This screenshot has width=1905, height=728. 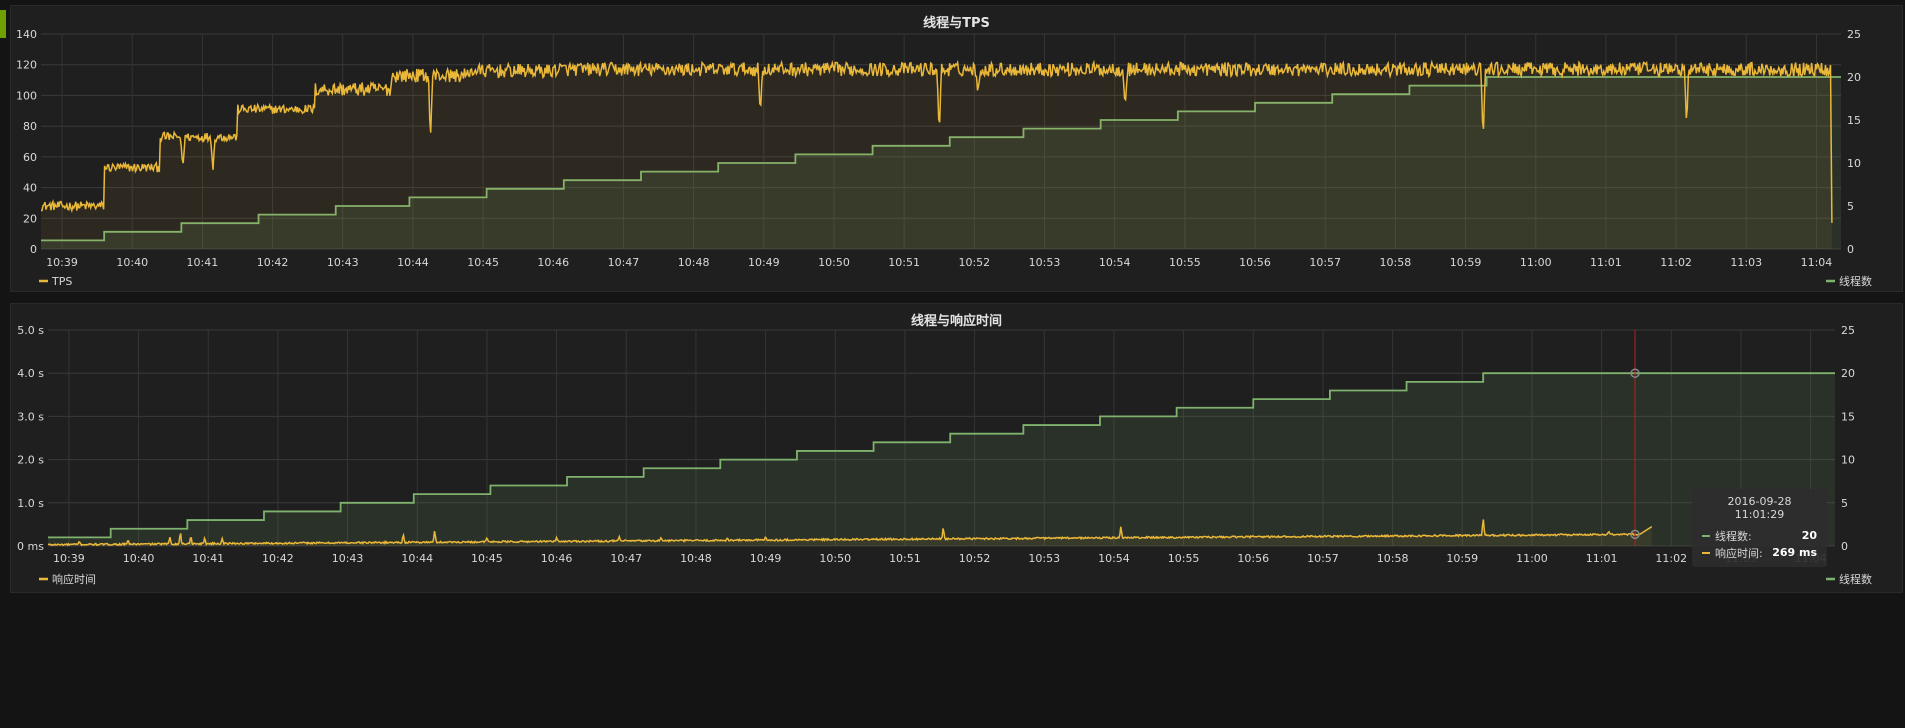 What do you see at coordinates (956, 321) in the screenshot?
I see `response-time-panel-title: 线程与响应时间` at bounding box center [956, 321].